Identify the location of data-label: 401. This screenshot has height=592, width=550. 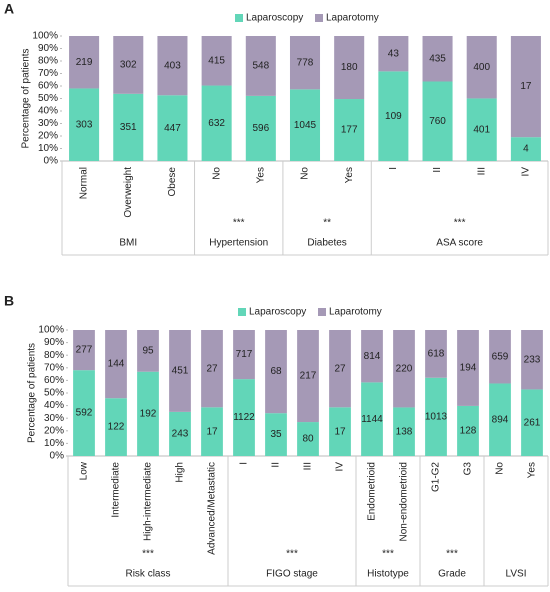
(481, 129).